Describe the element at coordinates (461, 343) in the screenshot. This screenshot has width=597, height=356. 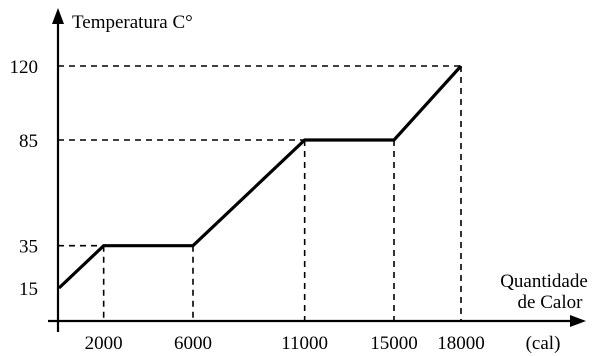
I see `x-tick-label-18000: 18000` at that location.